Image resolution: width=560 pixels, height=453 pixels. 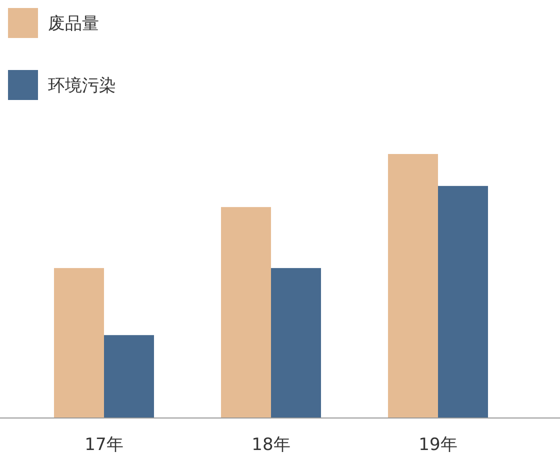 What do you see at coordinates (73, 24) in the screenshot?
I see `legend-label: 废品量` at bounding box center [73, 24].